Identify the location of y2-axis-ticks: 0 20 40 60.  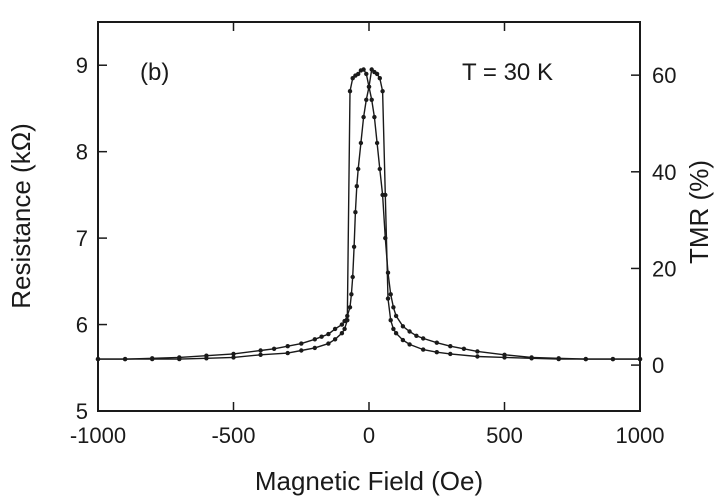
(653, 220).